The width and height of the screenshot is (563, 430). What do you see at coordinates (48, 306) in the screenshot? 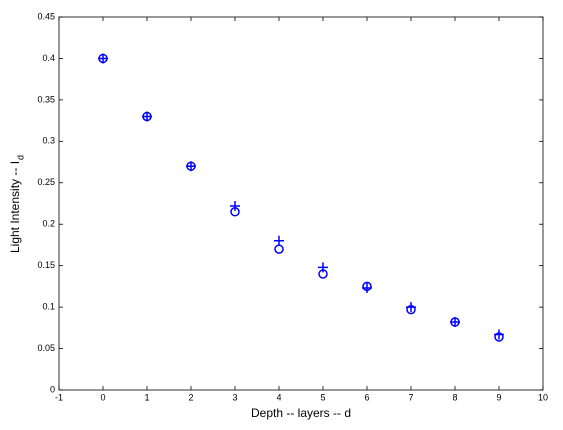
I see `y-tick-label: 0.1` at bounding box center [48, 306].